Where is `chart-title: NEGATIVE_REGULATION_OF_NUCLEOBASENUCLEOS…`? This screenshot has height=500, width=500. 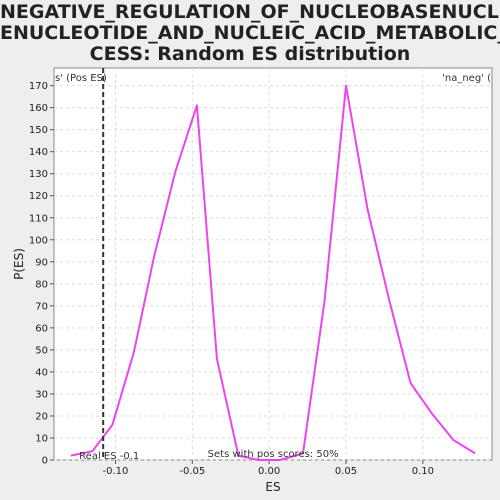 chart-title: NEGATIVE_REGULATION_OF_NUCLEOBASENUCLEOS… is located at coordinates (250, 33).